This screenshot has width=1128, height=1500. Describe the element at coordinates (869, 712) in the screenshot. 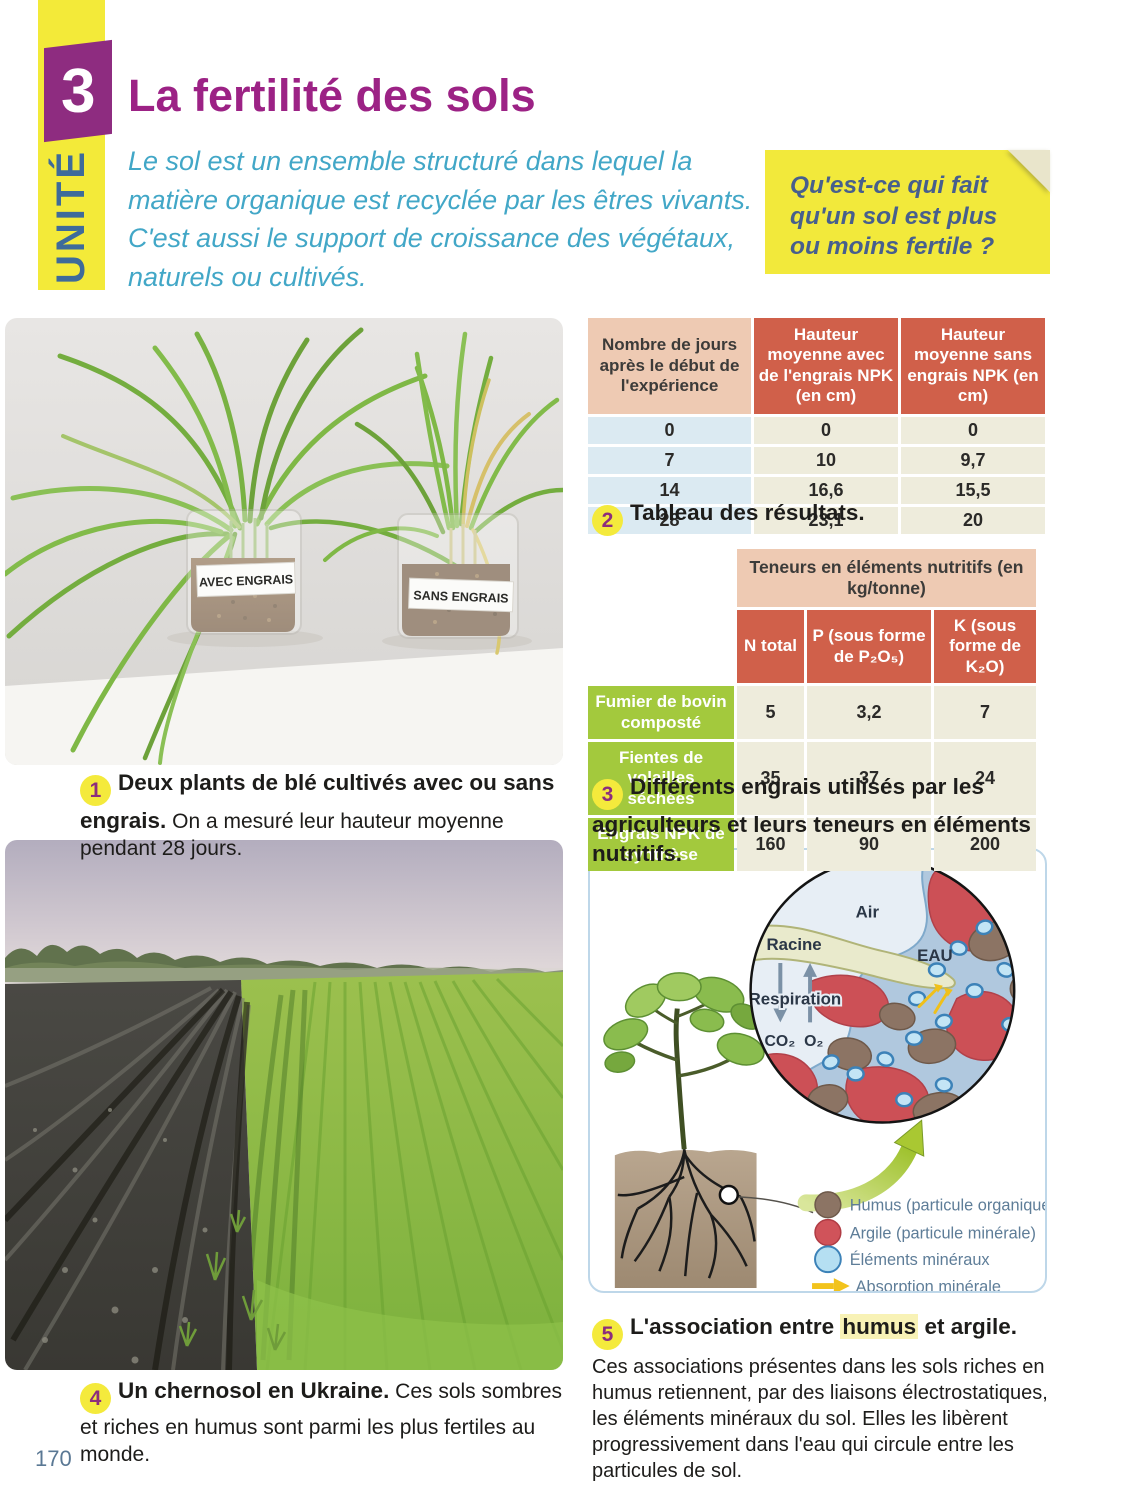

I see `cell: 3,2` at that location.